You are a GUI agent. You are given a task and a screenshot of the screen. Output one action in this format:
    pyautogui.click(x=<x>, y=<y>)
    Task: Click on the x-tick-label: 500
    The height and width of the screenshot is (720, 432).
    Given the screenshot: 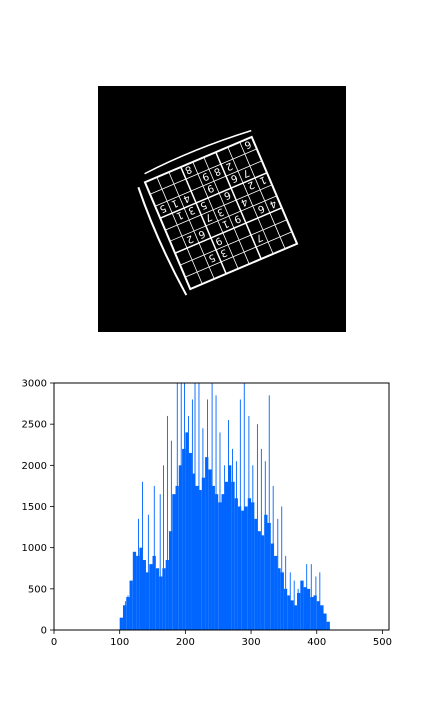 What is the action you would take?
    pyautogui.click(x=382, y=642)
    